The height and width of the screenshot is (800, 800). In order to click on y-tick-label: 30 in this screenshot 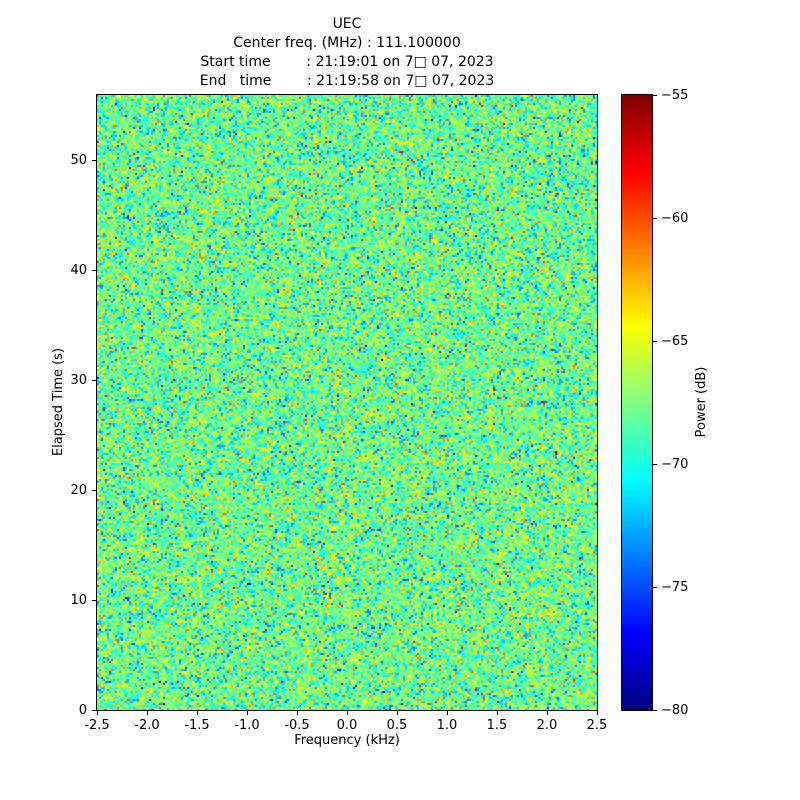, I will do `click(78, 381)`.